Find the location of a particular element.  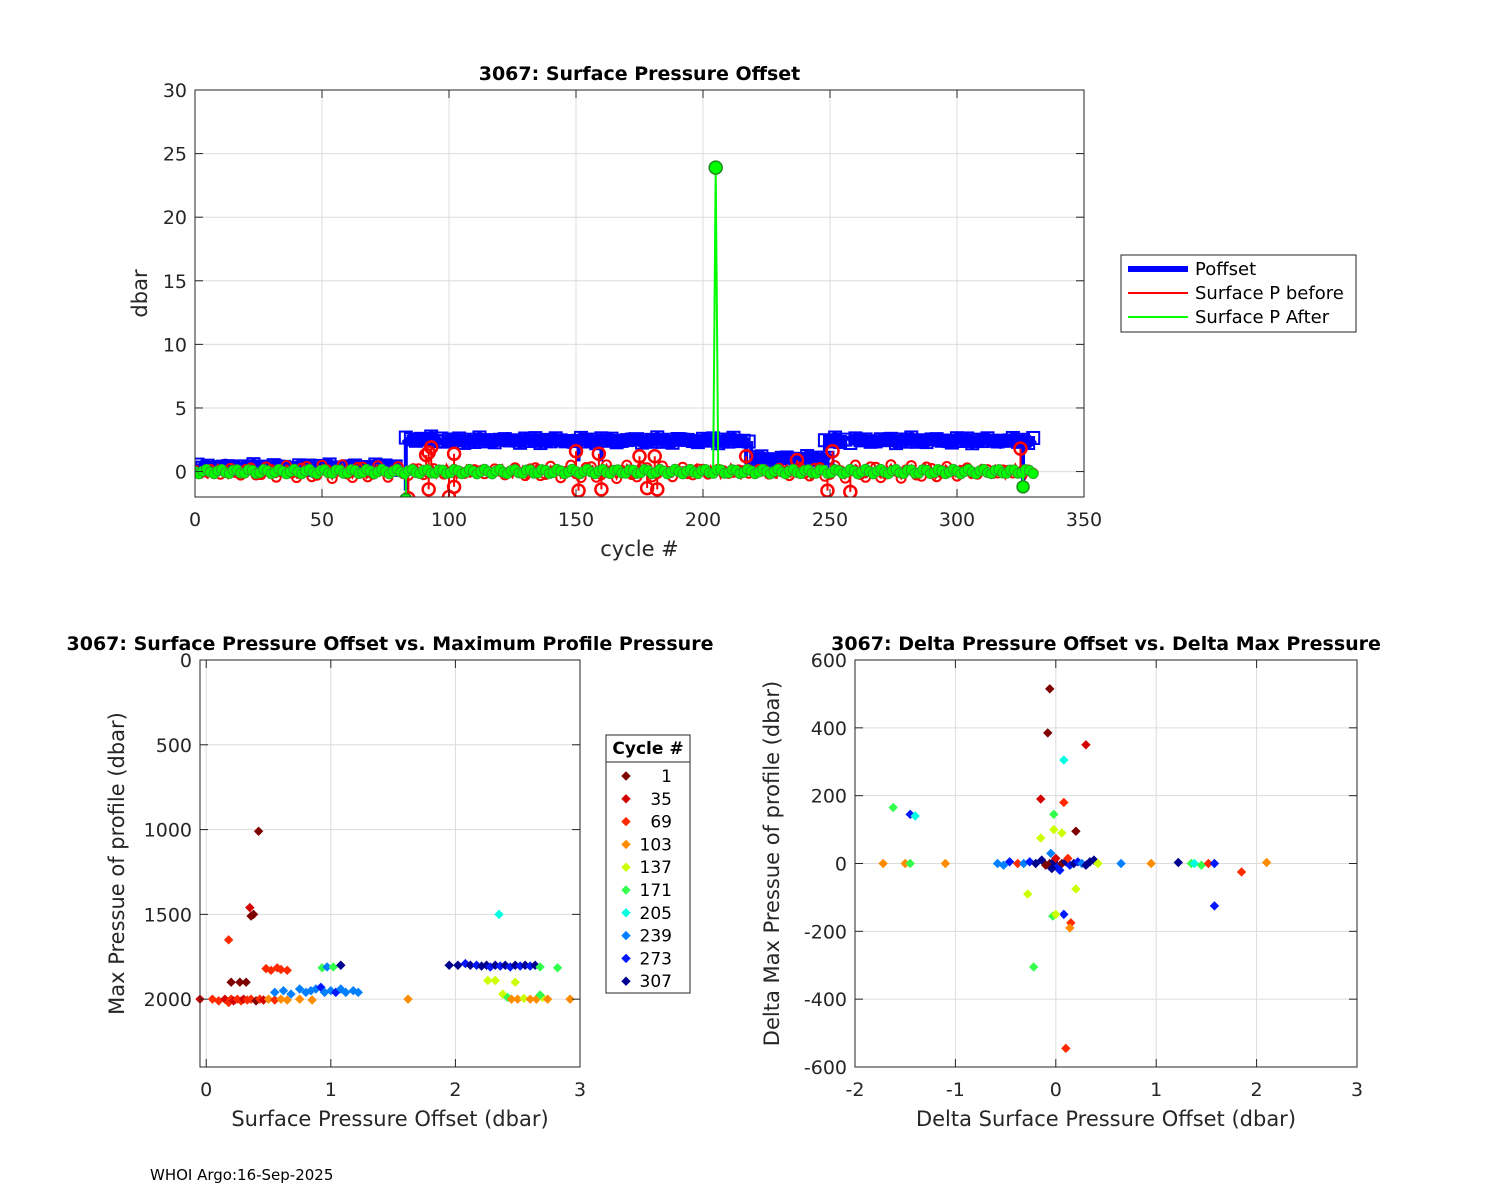

chart-3-axes is located at coordinates (1106, 863).